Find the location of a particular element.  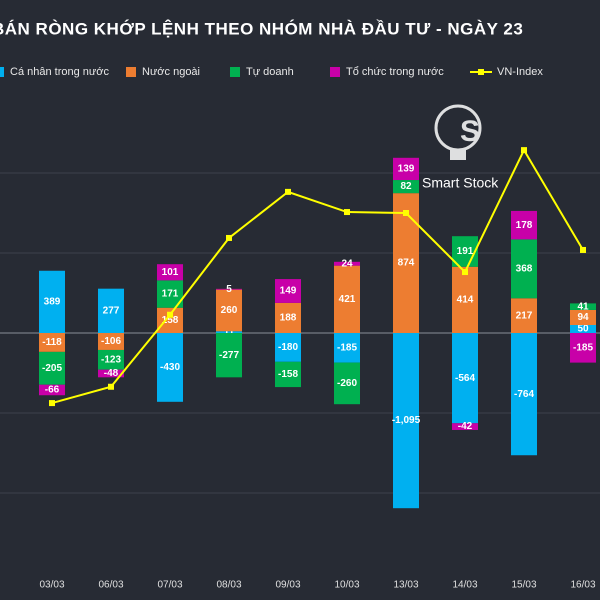

data-label: 50 is located at coordinates (583, 329).